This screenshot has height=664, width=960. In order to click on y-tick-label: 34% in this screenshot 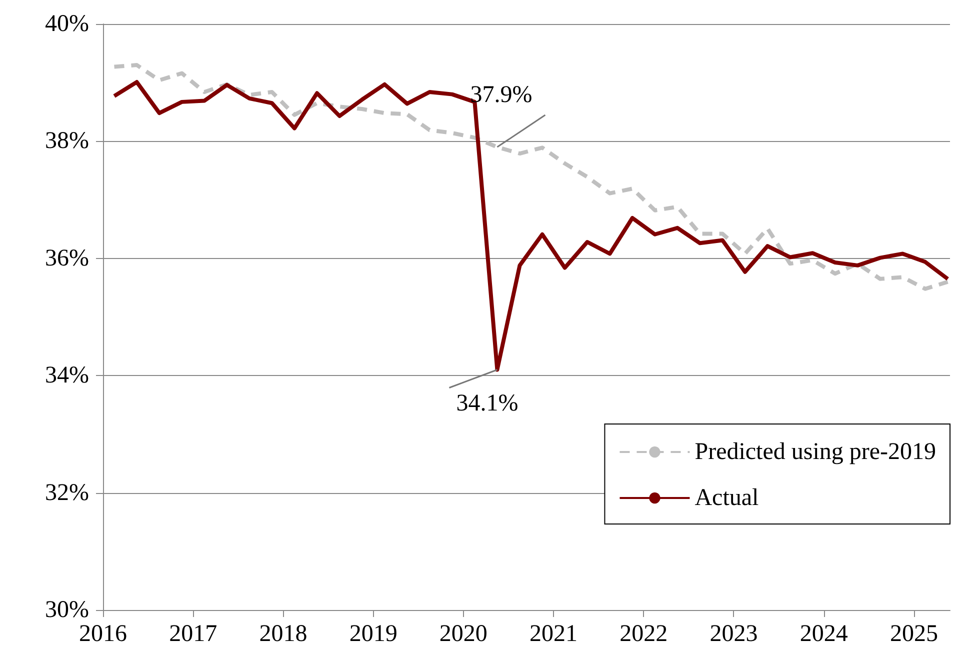, I will do `click(67, 375)`.